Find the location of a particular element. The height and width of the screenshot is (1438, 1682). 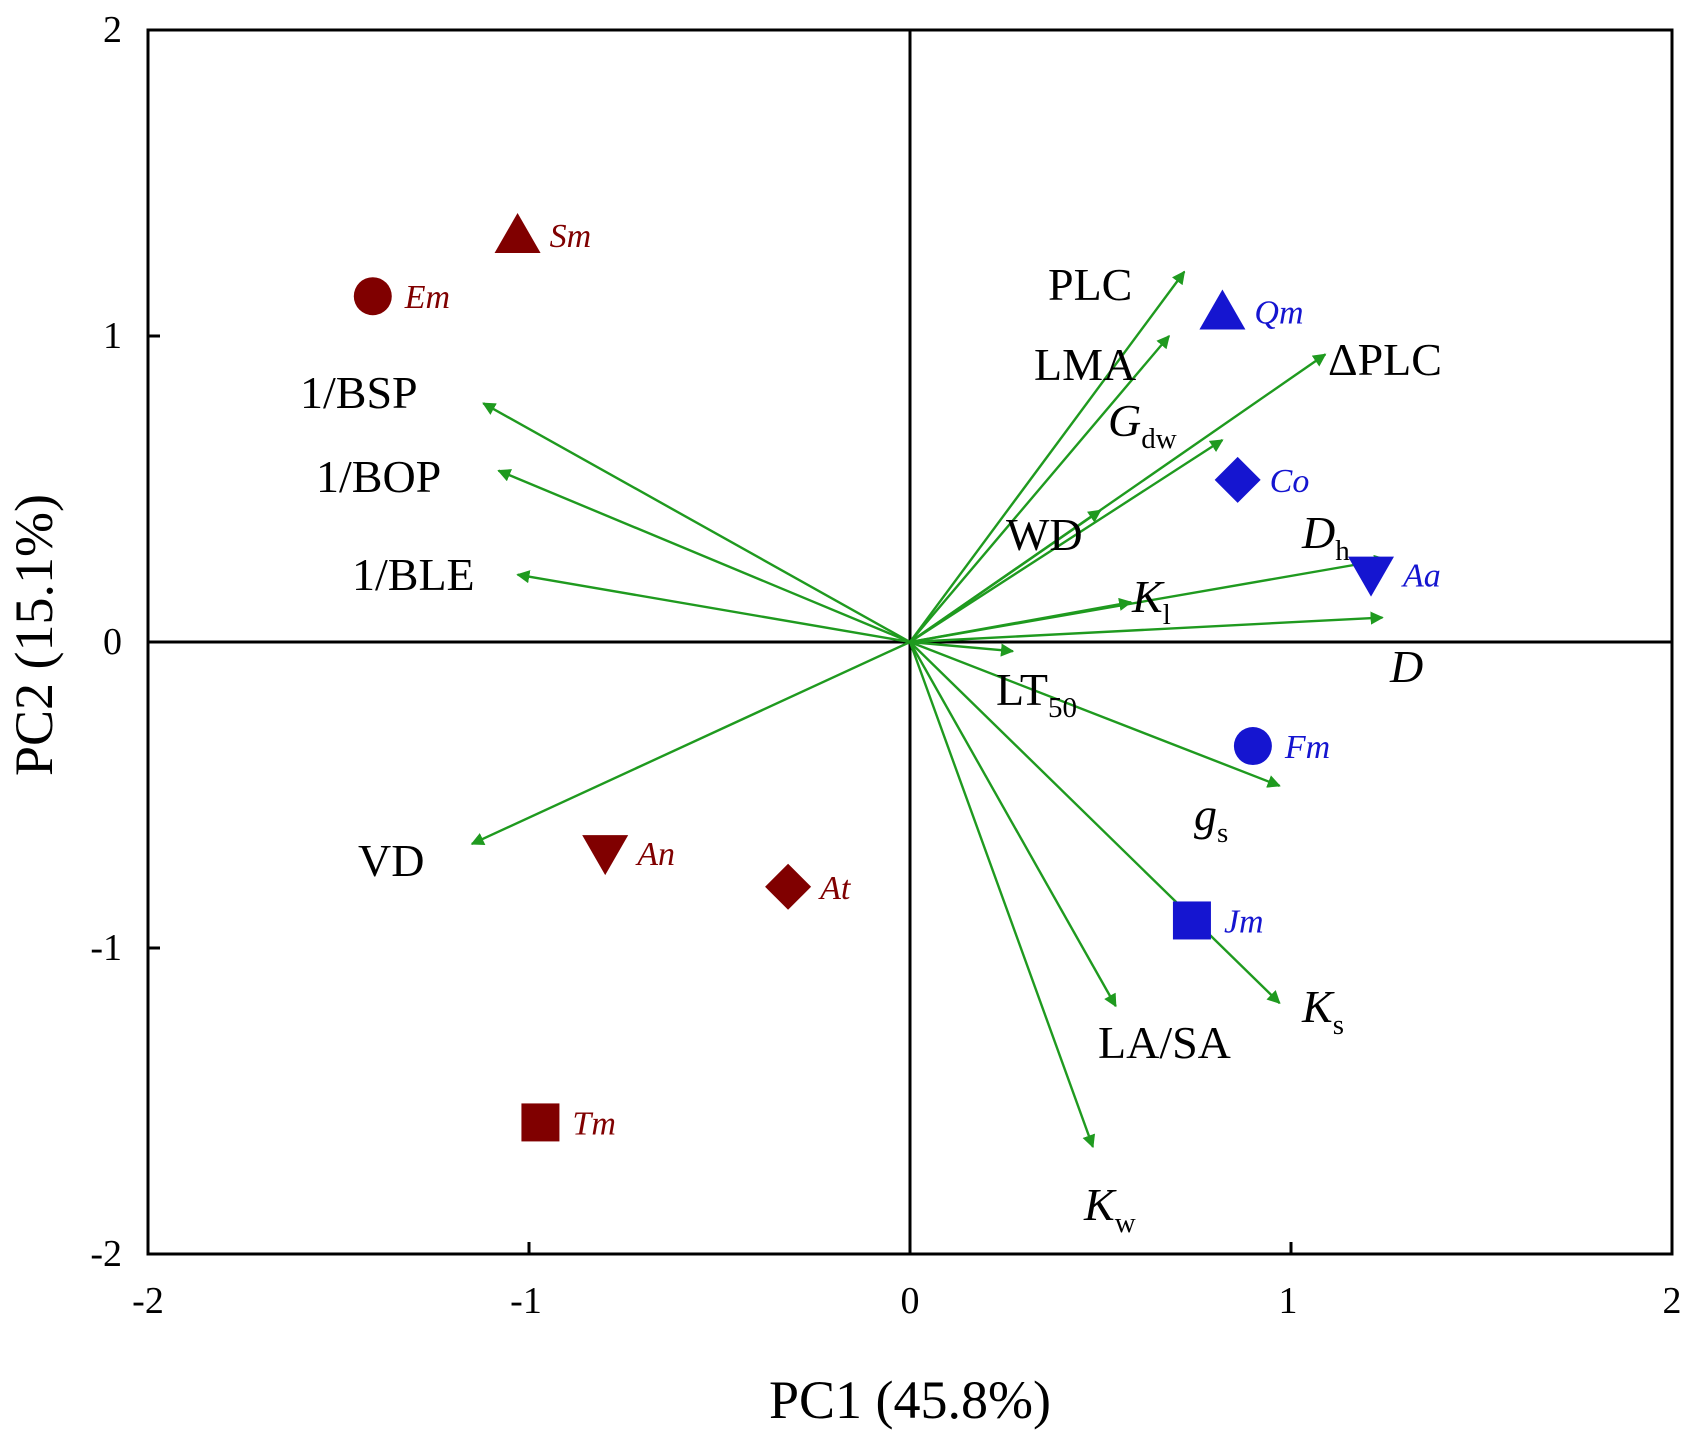

variable-label: Ks is located at coordinates (1322, 1011).